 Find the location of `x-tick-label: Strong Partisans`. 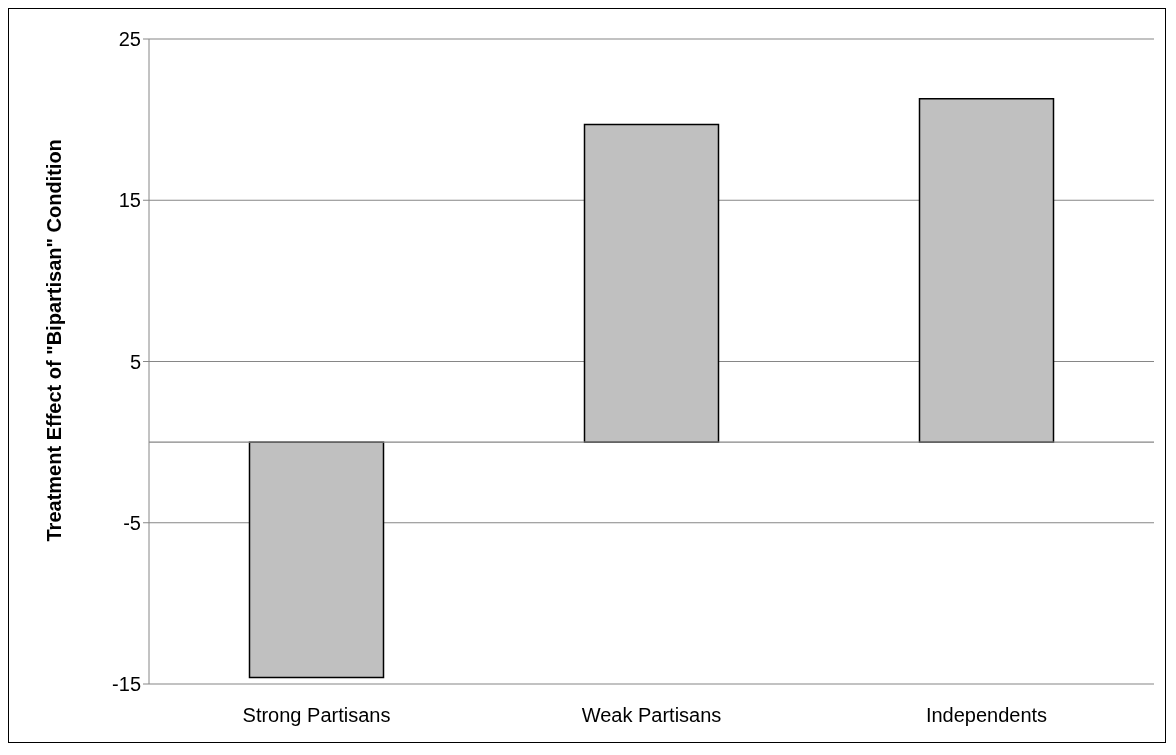

x-tick-label: Strong Partisans is located at coordinates (316, 715).